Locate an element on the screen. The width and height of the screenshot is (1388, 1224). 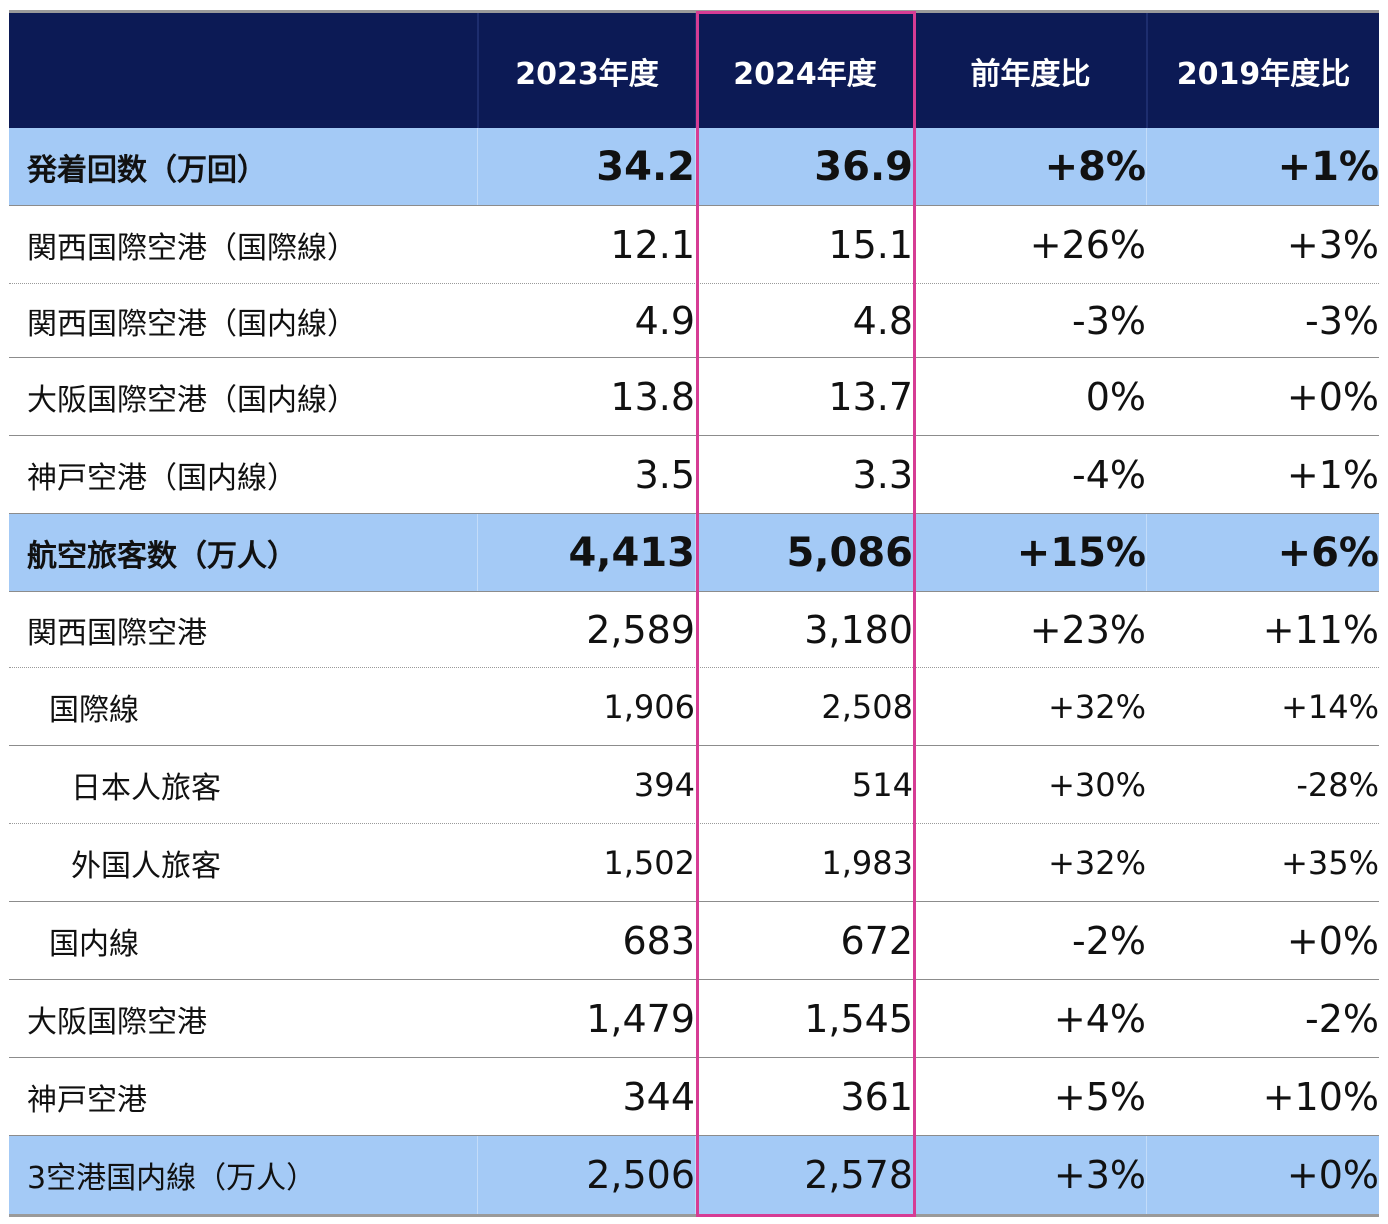
table-row: 関西国際空港 2,589 3,180 +23% +11% is located at coordinates (694, 630).